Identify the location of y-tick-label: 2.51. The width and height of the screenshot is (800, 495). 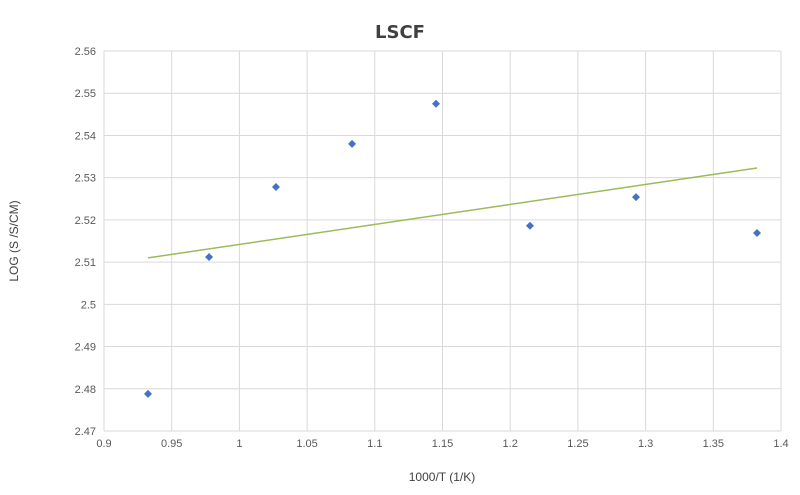
(85, 263).